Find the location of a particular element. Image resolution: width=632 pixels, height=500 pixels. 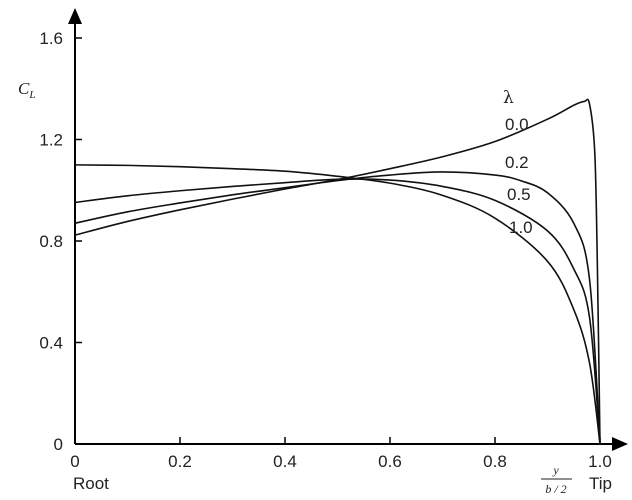

x-tick-label-3: 0.6 is located at coordinates (390, 461).